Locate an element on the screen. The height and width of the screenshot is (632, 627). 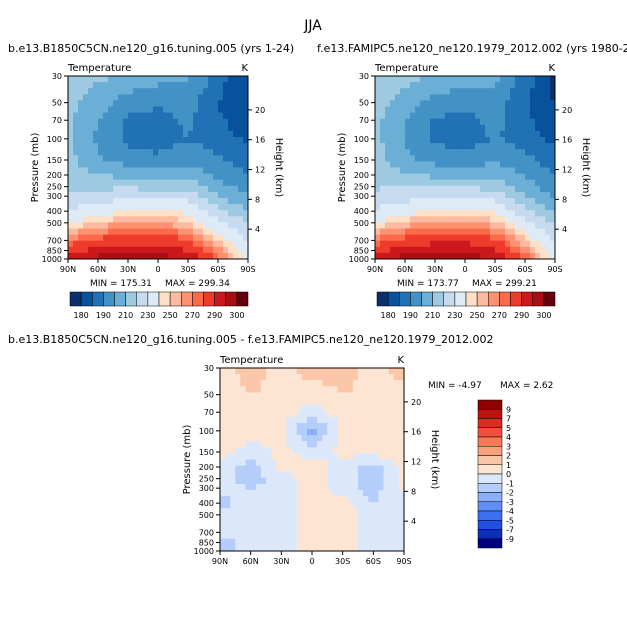
max-value: MAX = 299.34 is located at coordinates (197, 284).